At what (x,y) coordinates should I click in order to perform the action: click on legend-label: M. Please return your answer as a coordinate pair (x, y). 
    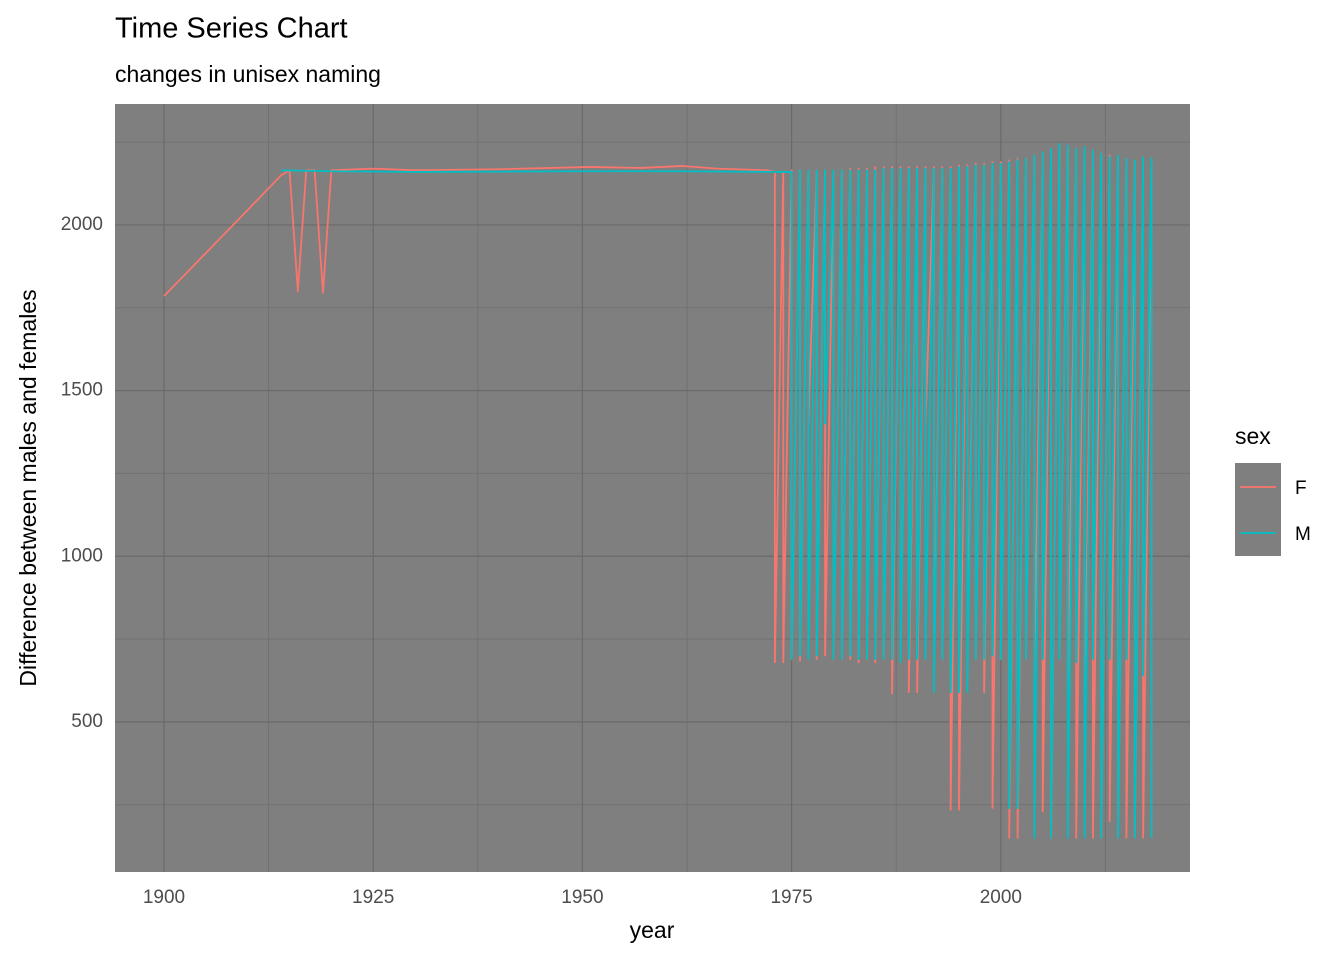
    Looking at the image, I should click on (1303, 534).